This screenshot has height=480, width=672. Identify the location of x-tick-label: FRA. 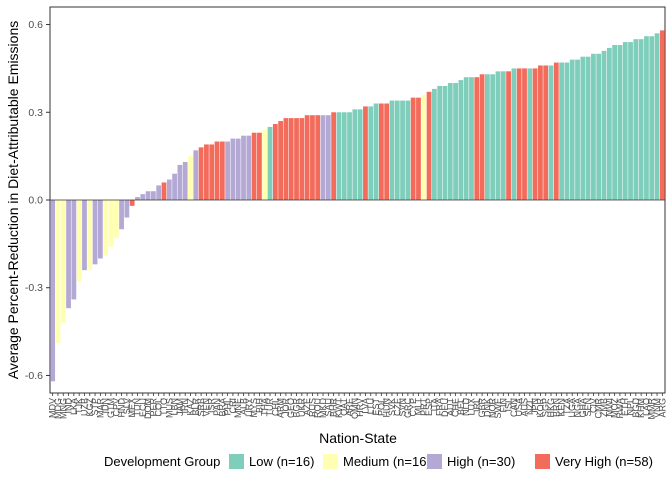
(440, 407).